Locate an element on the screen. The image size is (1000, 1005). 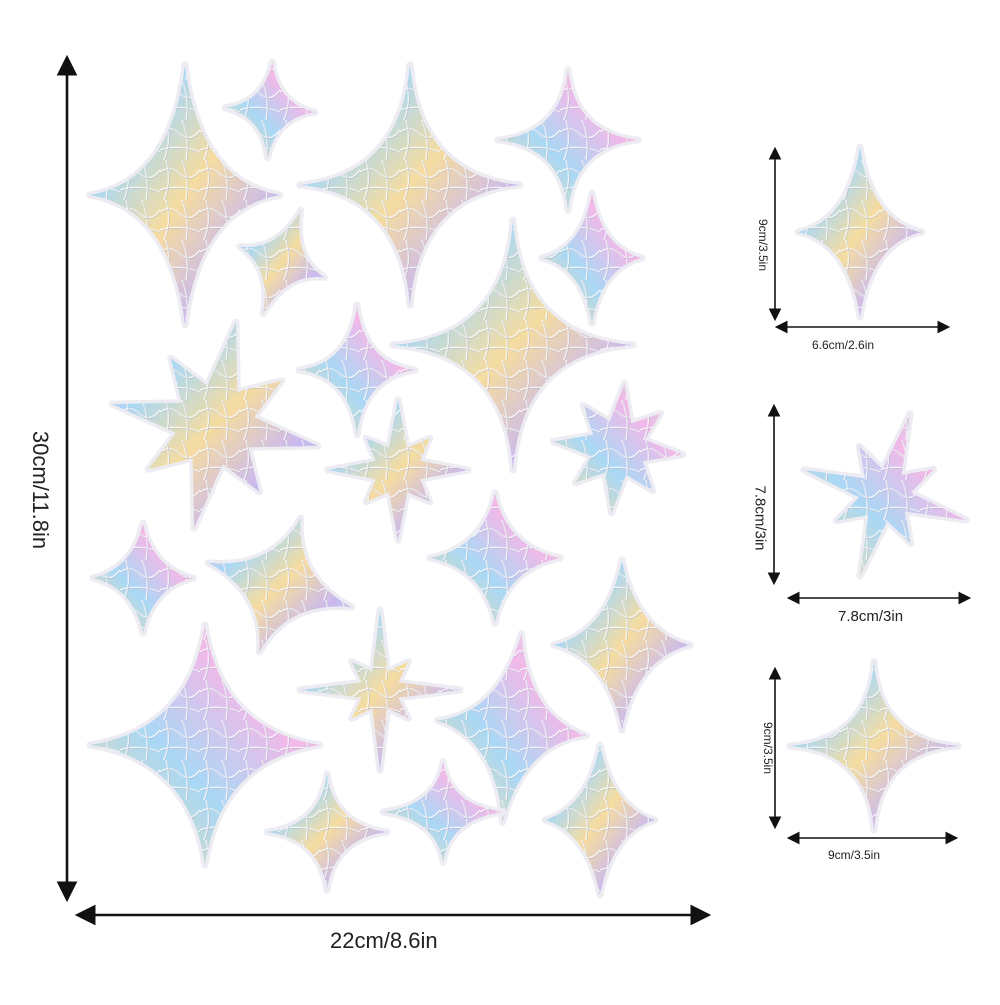
sticker-1-height-label: 9cm/3.5in is located at coordinates (763, 245).